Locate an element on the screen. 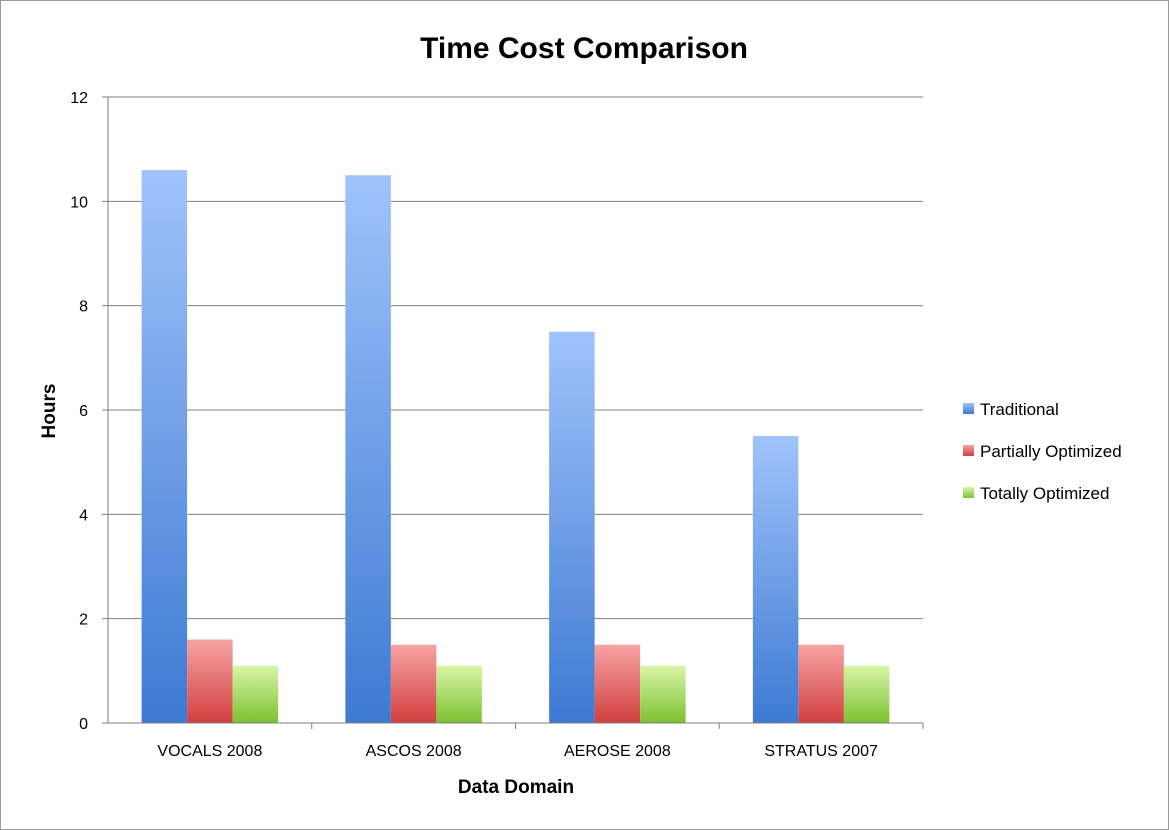 This screenshot has height=830, width=1169. legend-label: Totally Optimized is located at coordinates (1044, 493).